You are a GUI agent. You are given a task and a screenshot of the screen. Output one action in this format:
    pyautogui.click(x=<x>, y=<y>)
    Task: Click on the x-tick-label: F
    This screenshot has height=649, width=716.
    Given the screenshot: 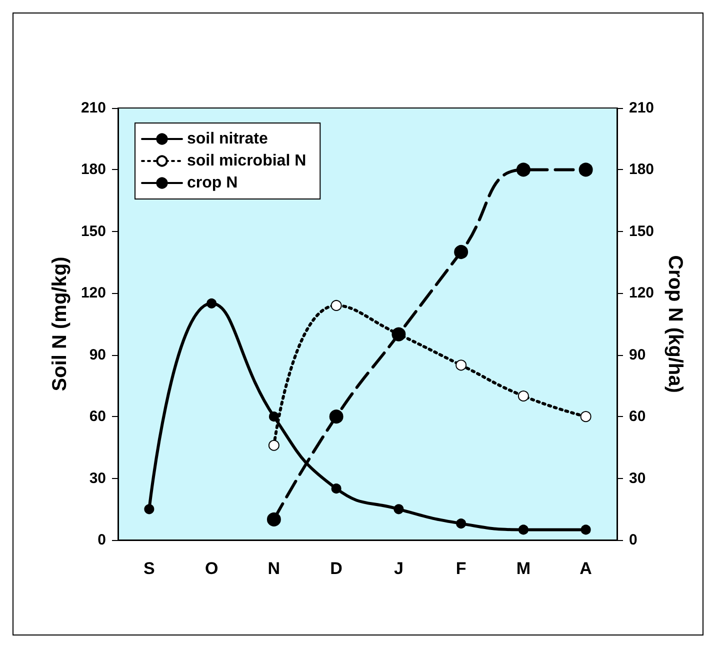 What is the action you would take?
    pyautogui.click(x=461, y=568)
    